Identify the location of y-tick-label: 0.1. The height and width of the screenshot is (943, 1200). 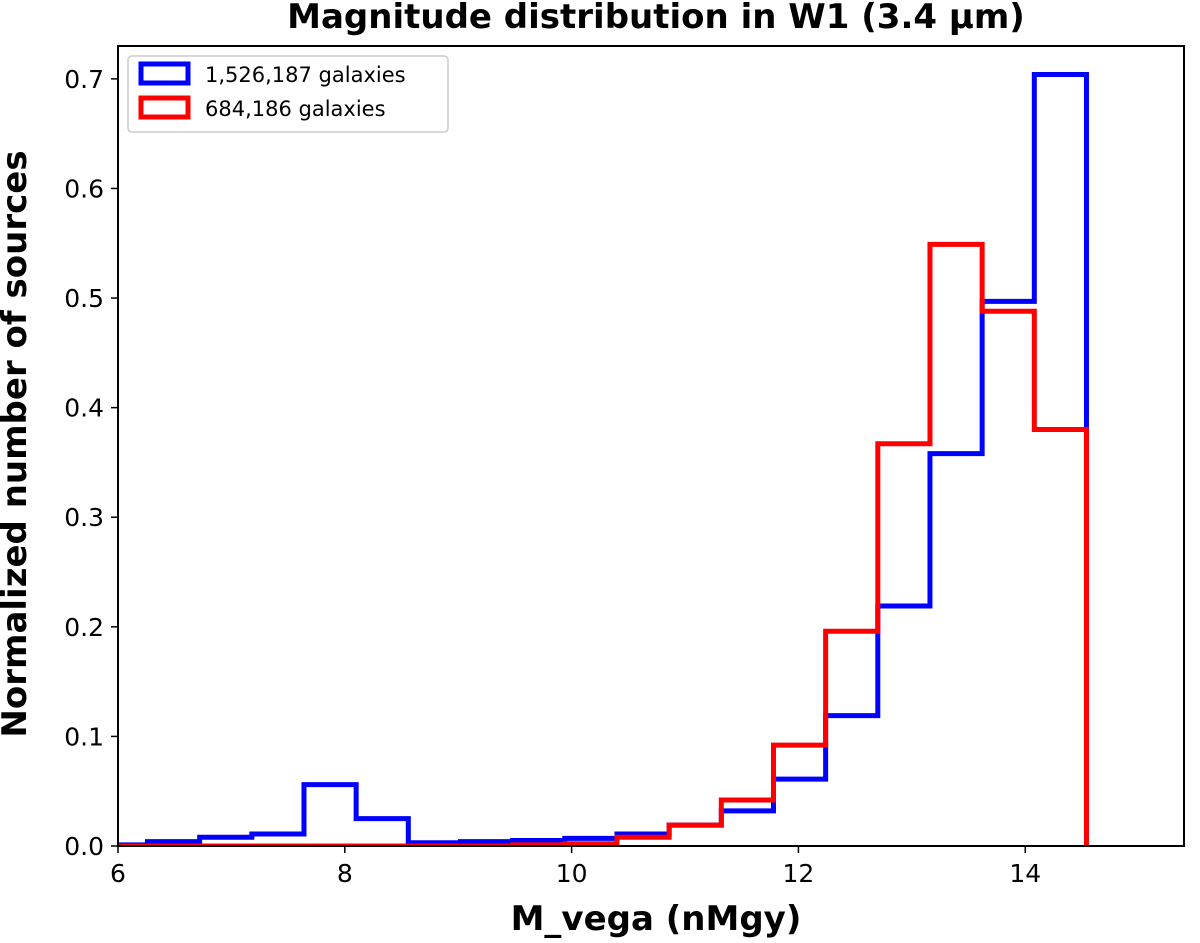
(84, 736).